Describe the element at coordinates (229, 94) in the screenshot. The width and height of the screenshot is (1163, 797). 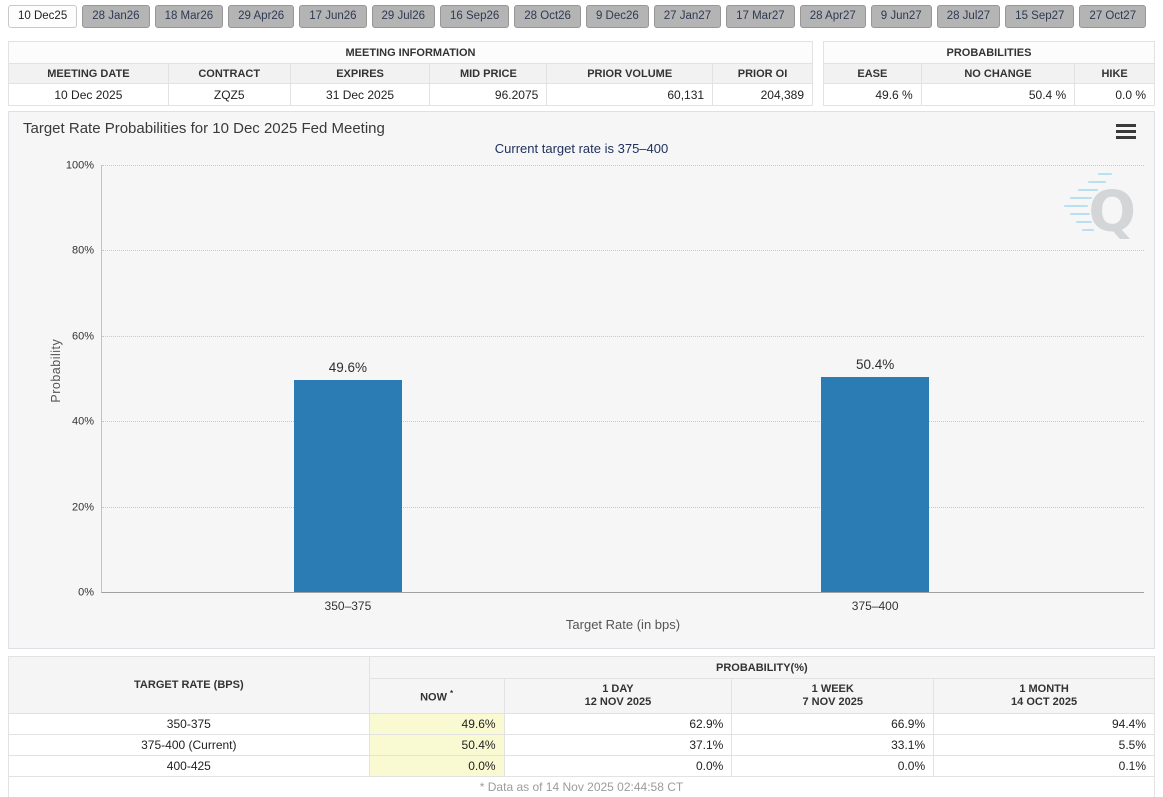
I see `contract-value: ZQZ5` at that location.